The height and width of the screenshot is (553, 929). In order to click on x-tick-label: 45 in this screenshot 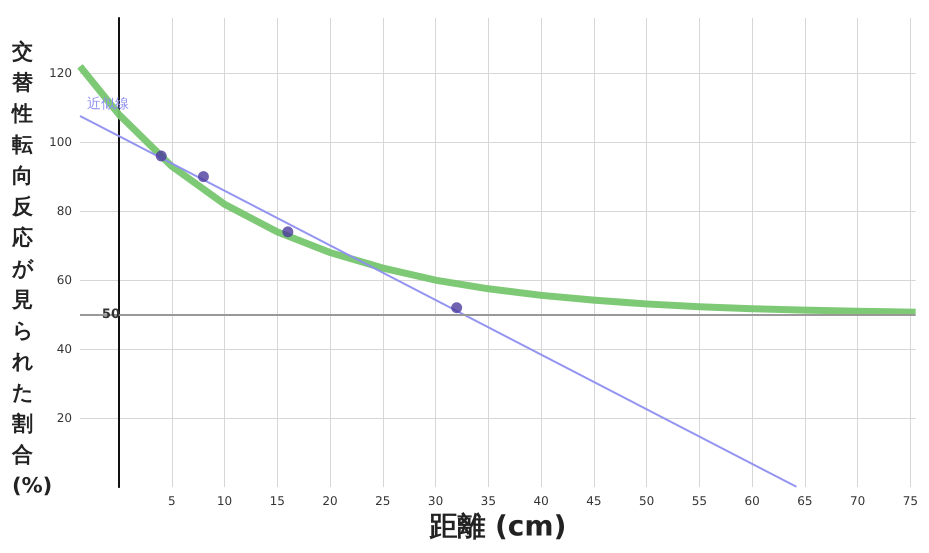, I will do `click(594, 501)`.